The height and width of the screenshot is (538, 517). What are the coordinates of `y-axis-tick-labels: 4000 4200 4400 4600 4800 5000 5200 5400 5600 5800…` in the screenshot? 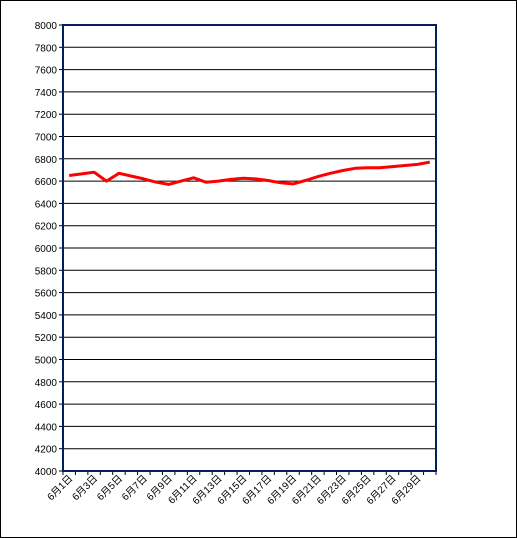 It's located at (49, 249).